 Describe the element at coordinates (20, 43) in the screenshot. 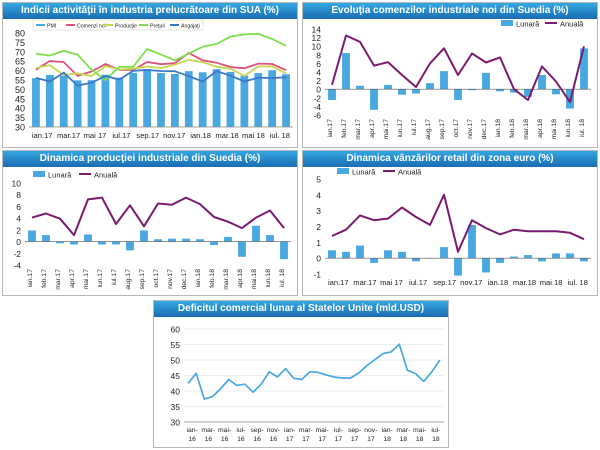

I see `y-tick-label: 75` at that location.